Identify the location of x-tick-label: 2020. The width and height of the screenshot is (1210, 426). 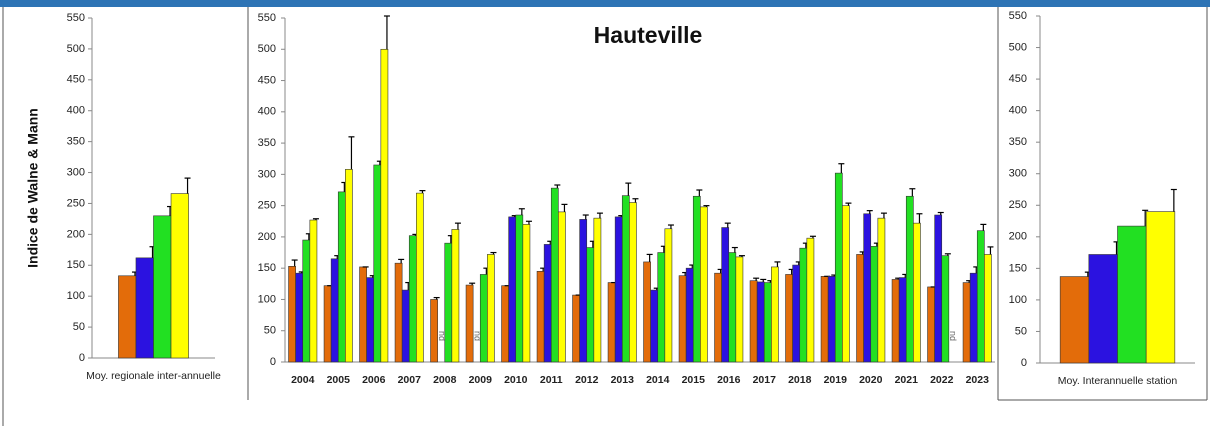
(871, 380).